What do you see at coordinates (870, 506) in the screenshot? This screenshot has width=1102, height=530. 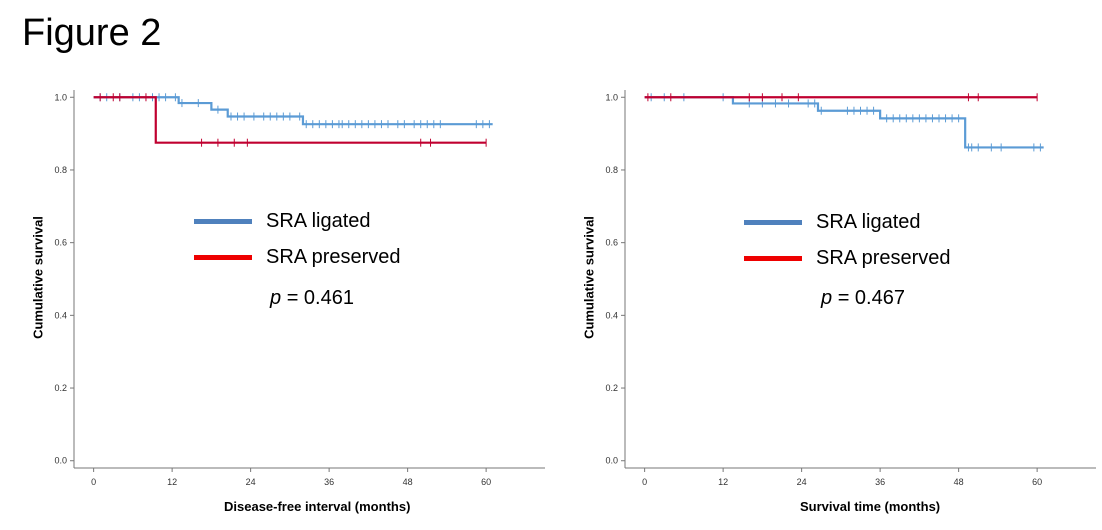 I see `x-axis-label: Survival time (months)` at bounding box center [870, 506].